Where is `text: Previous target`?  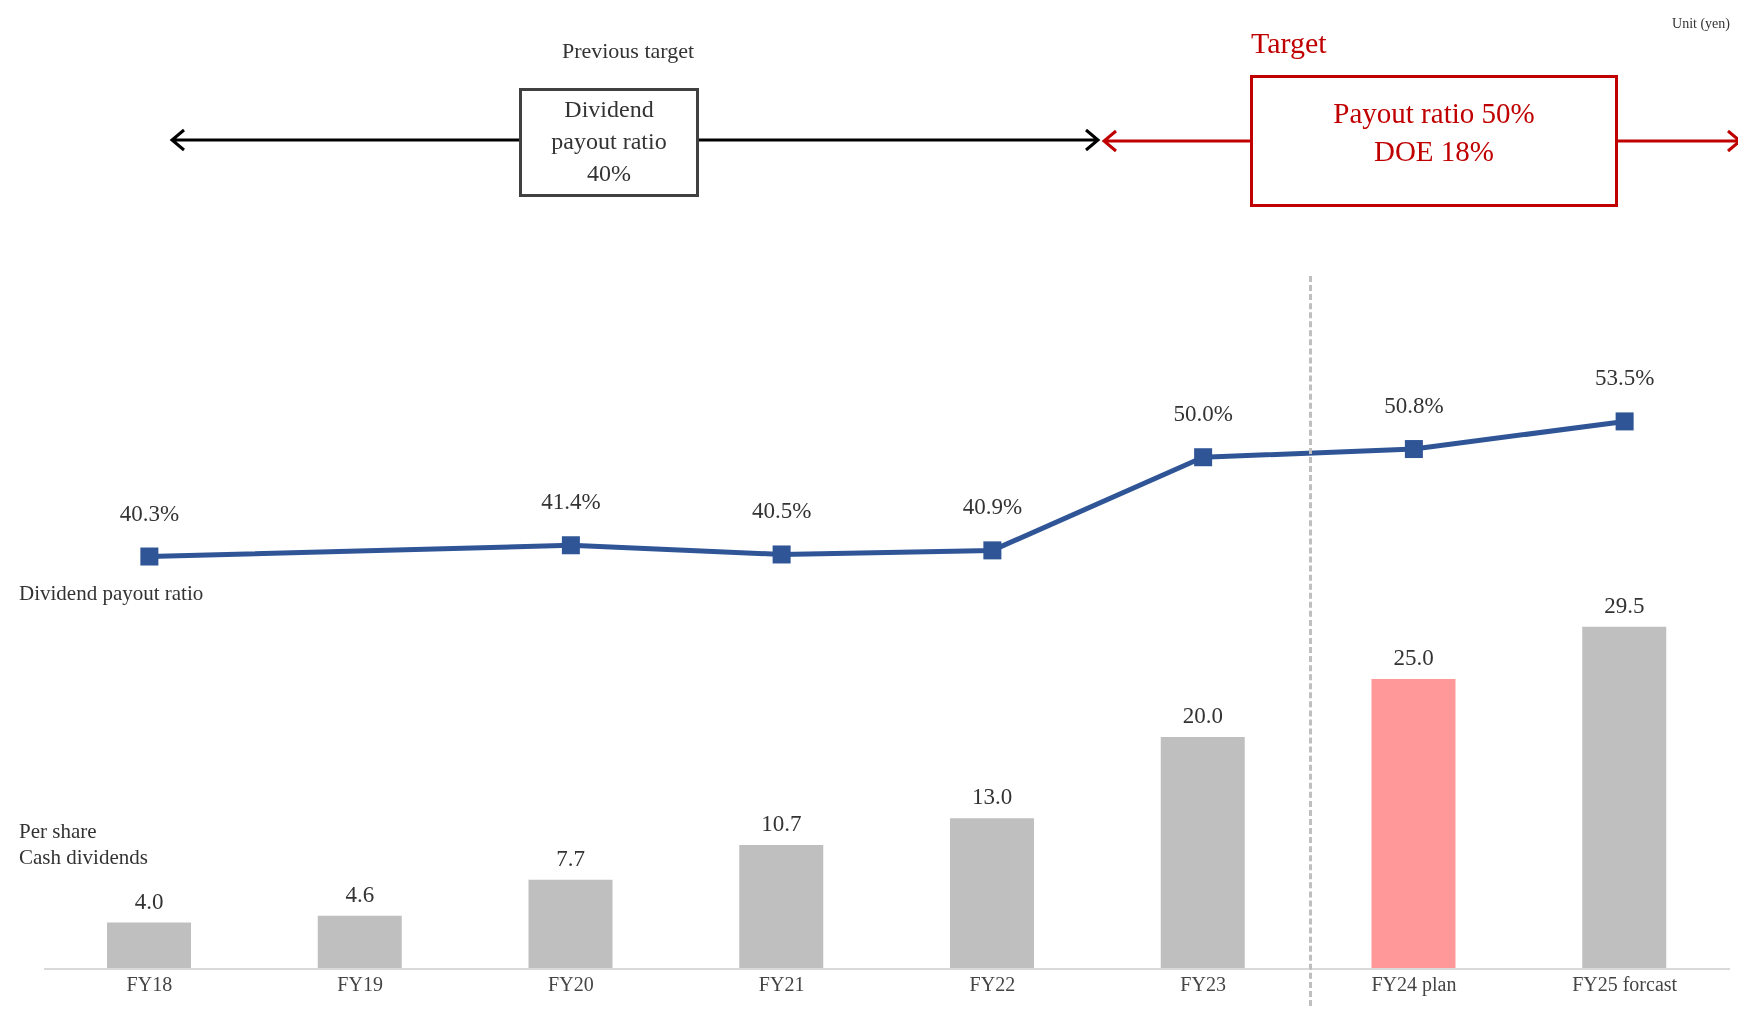
text: Previous target is located at coordinates (628, 51).